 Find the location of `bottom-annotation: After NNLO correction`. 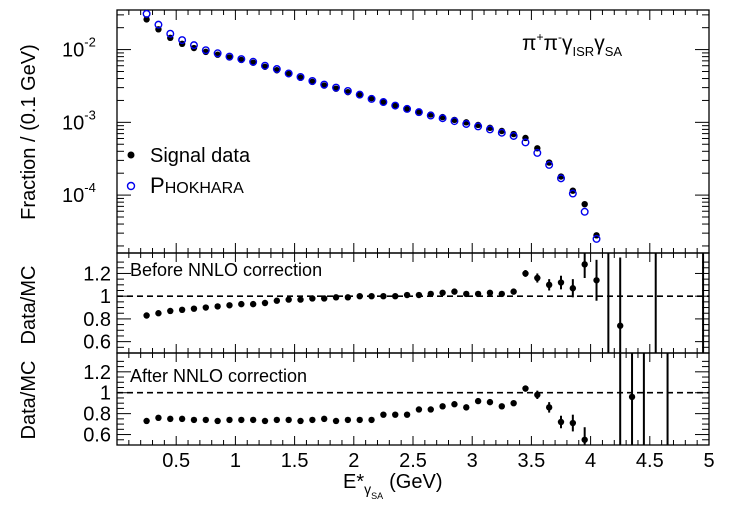

bottom-annotation: After NNLO correction is located at coordinates (218, 376).